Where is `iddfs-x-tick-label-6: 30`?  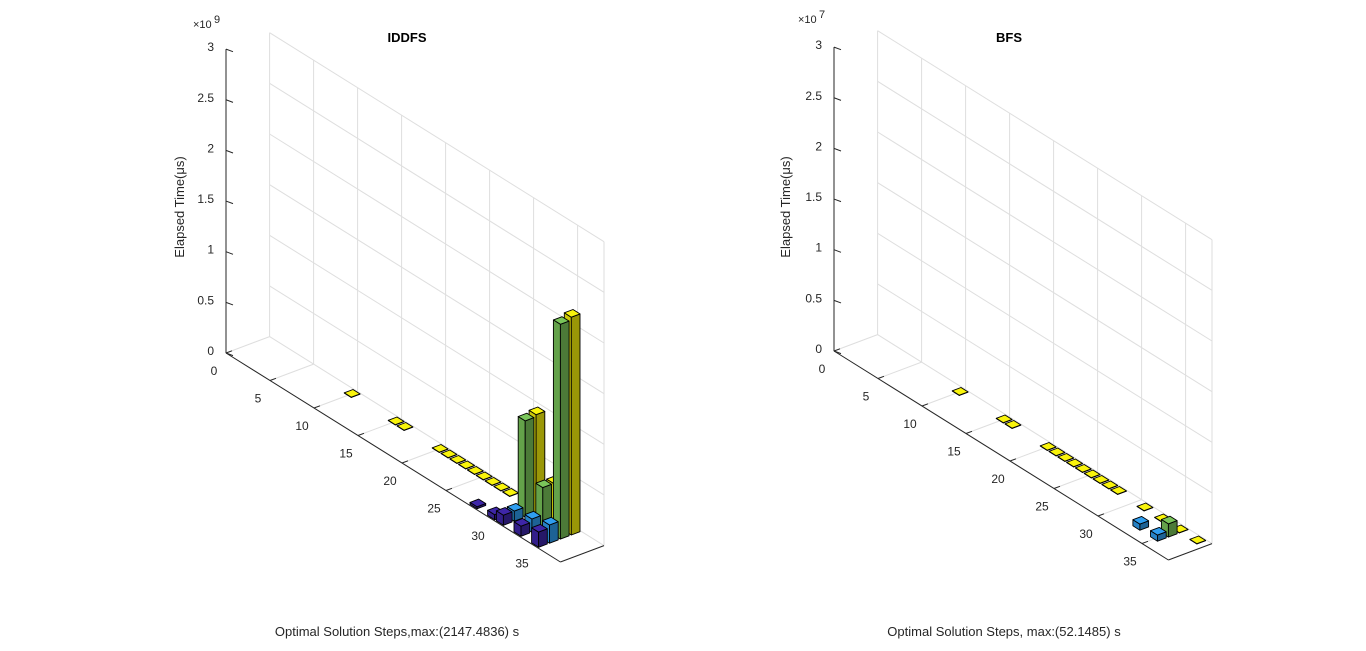
iddfs-x-tick-label-6: 30 is located at coordinates (478, 536).